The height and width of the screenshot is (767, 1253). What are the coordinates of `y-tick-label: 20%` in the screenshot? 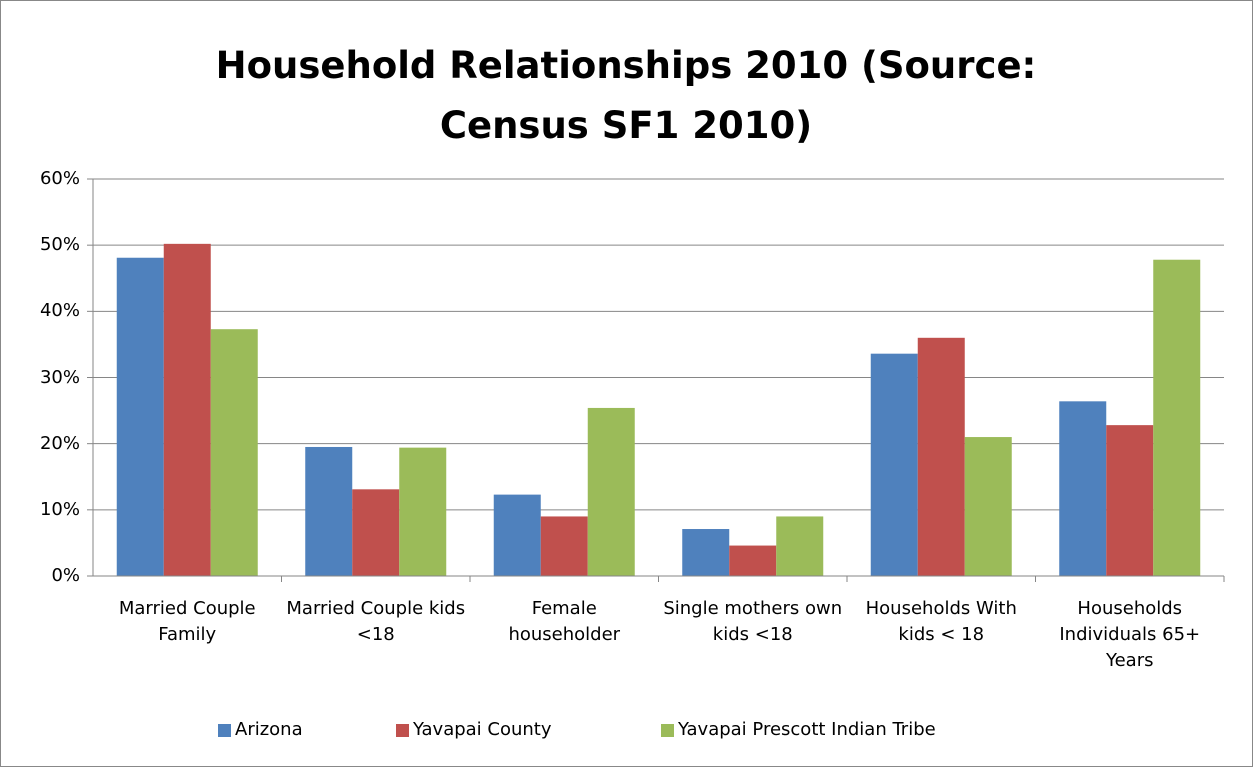 It's located at (59, 443).